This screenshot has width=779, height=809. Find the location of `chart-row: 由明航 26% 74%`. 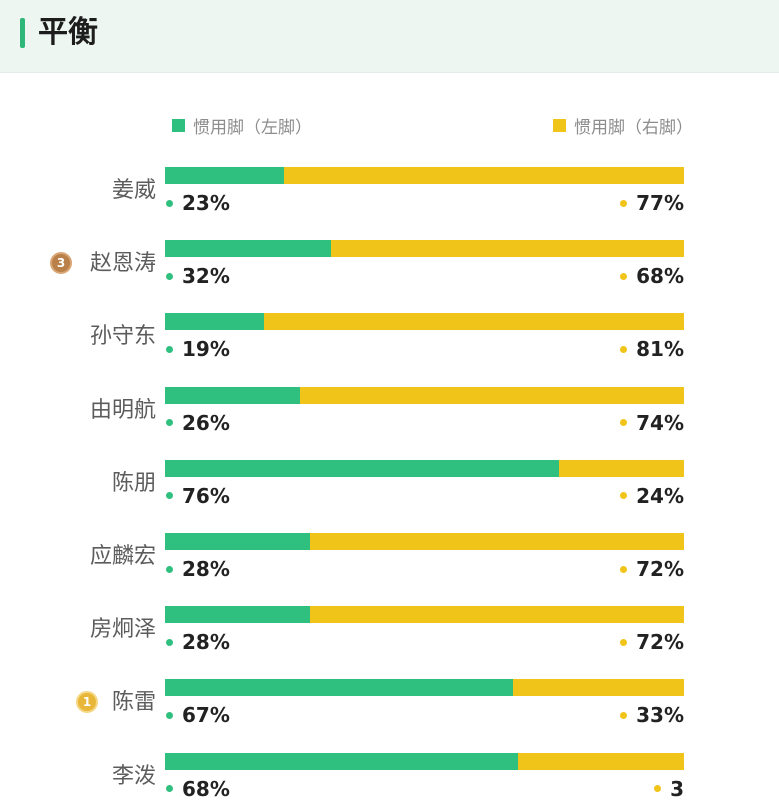

chart-row: 由明航 26% 74% is located at coordinates (389, 414).